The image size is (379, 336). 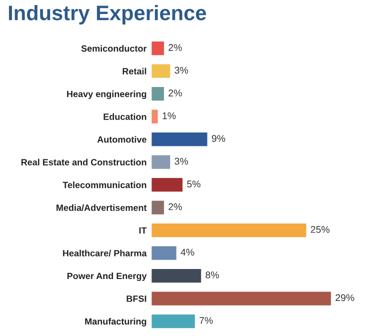 What do you see at coordinates (83, 162) in the screenshot?
I see `y-tick-label: Real Estate and Construction` at bounding box center [83, 162].